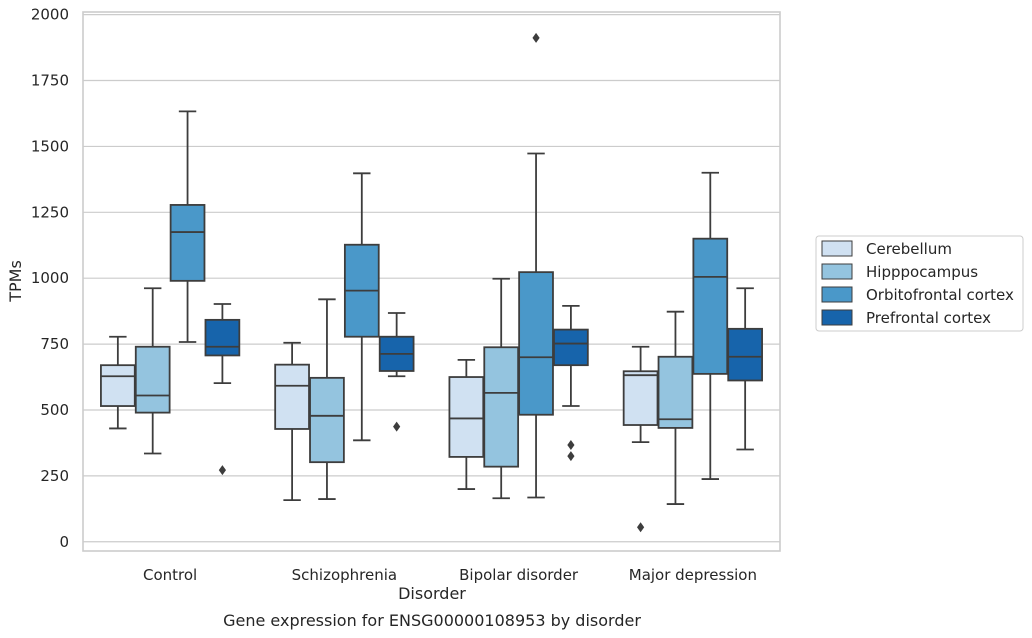 This screenshot has height=638, width=1032. What do you see at coordinates (170, 575) in the screenshot?
I see `x-tick-label-0: Control` at bounding box center [170, 575].